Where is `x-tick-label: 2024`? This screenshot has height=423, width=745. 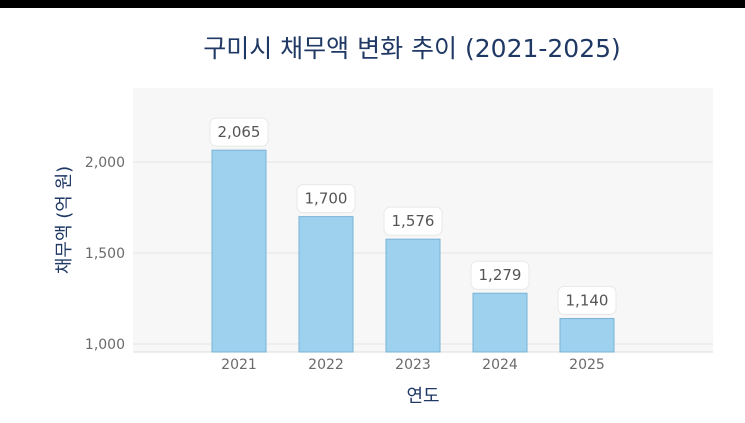 x-tick-label: 2024 is located at coordinates (500, 365).